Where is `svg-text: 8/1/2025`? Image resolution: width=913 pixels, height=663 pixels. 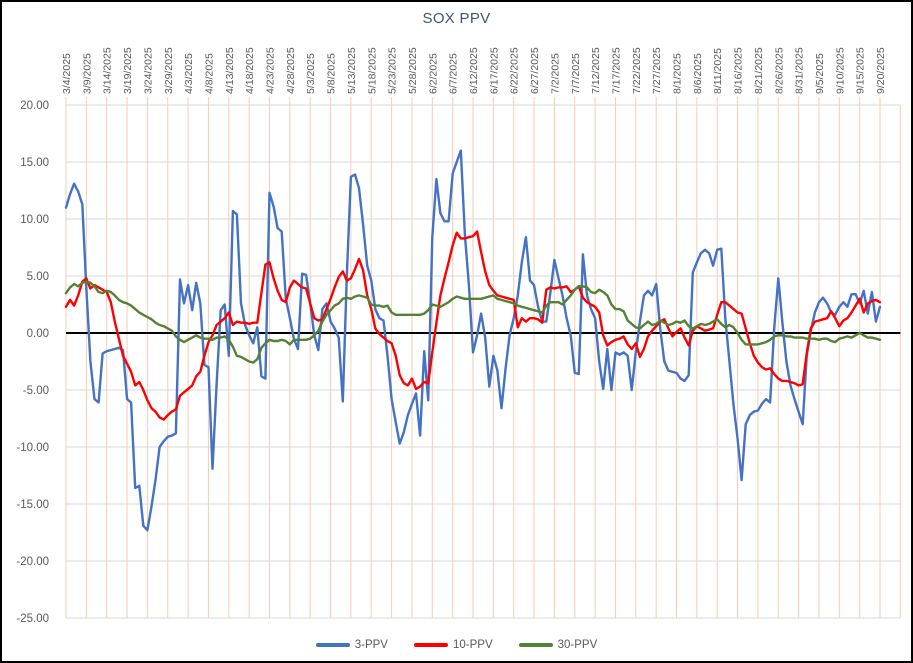 svg-text: 8/1/2025 is located at coordinates (678, 73).